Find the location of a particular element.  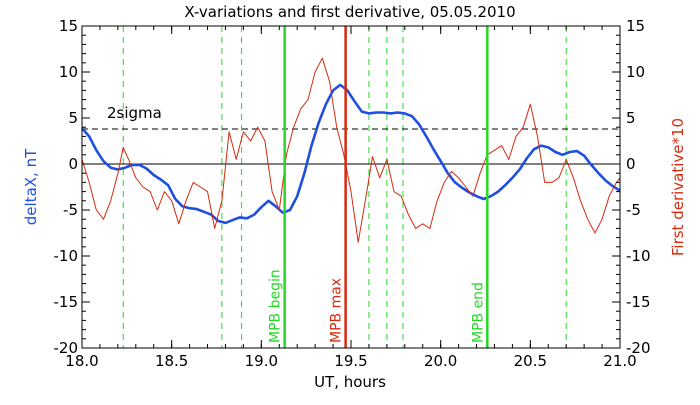

y-tick-label-left: -10 is located at coordinates (66, 256).